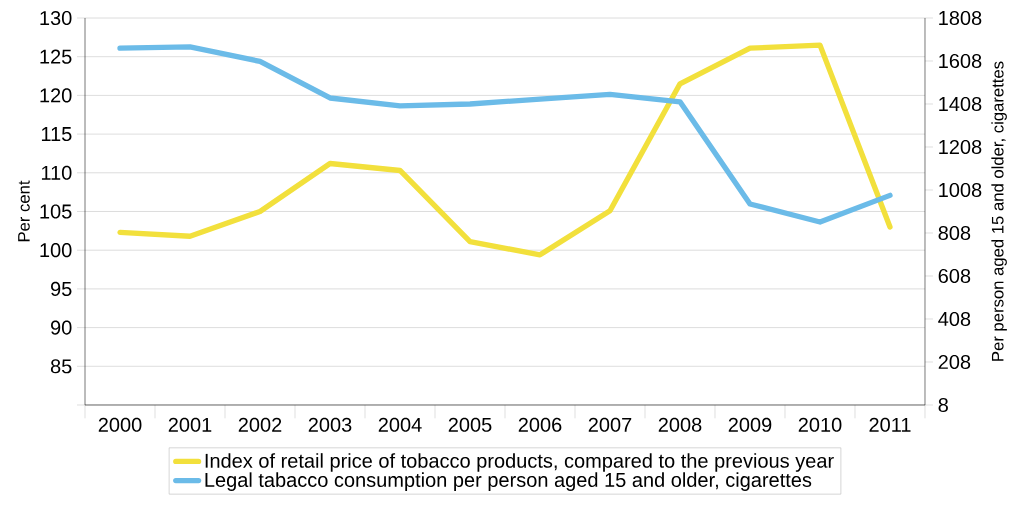  Describe the element at coordinates (954, 319) in the screenshot. I see `y2-tick-label: 408` at that location.